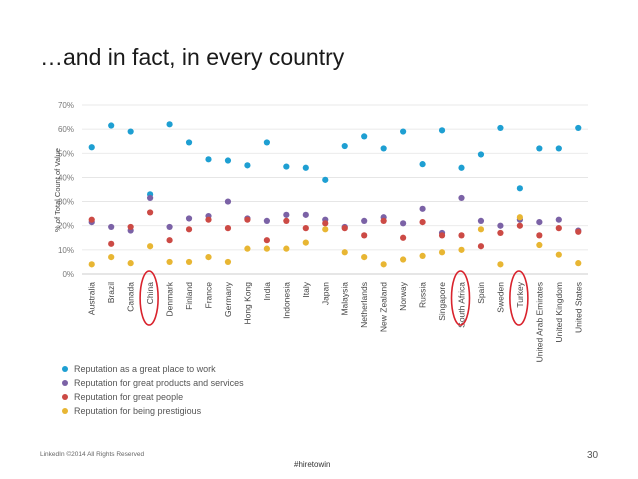  I want to click on x-tick-label: China, so click(150, 293).